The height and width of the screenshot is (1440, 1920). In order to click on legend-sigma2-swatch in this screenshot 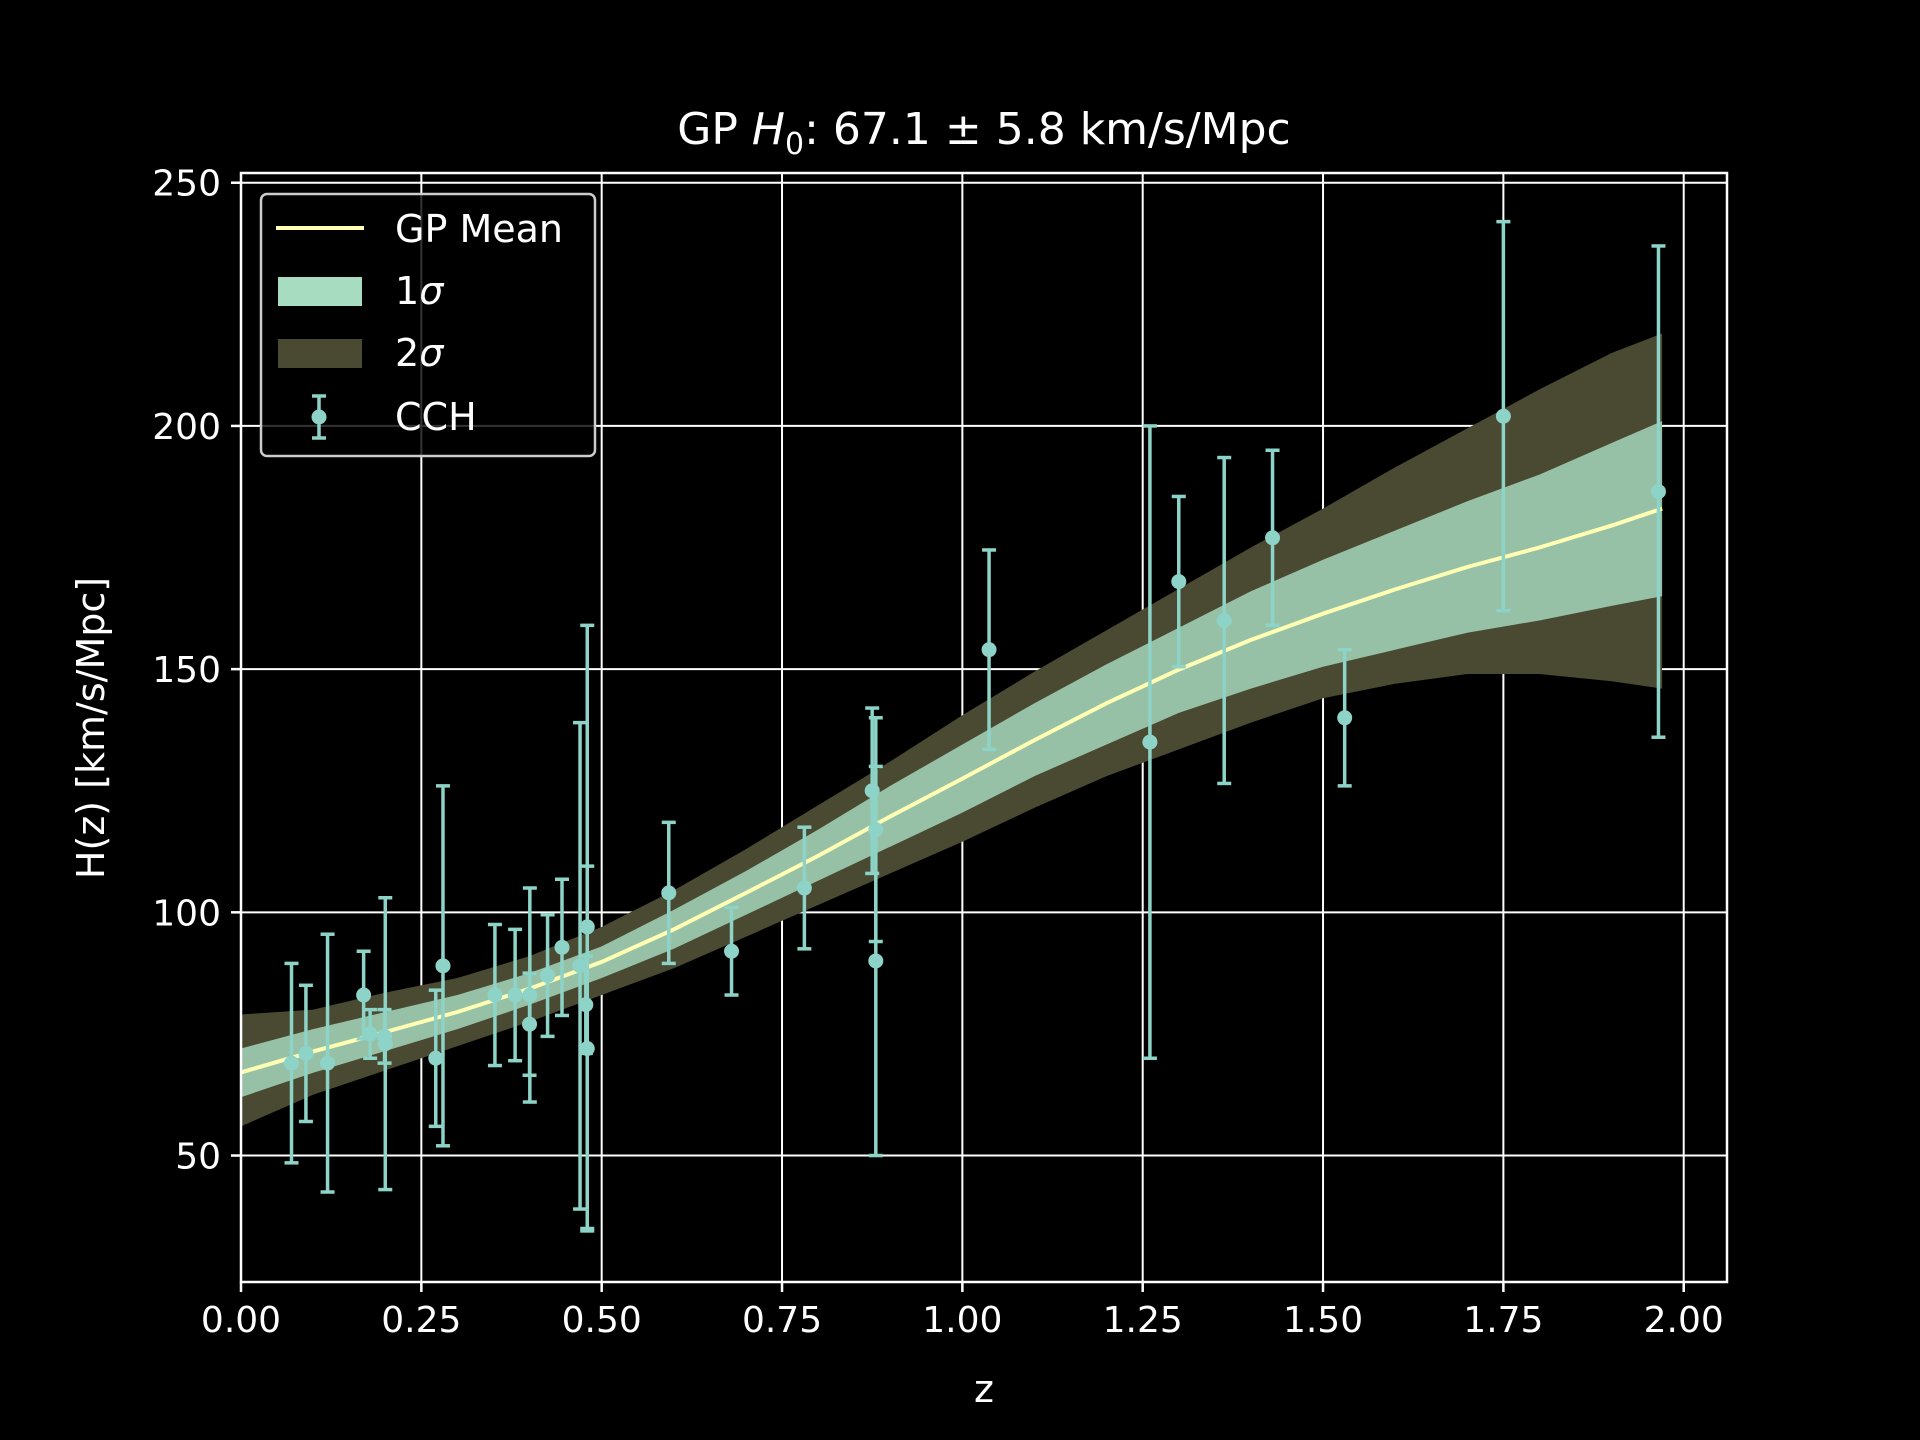, I will do `click(320, 353)`.